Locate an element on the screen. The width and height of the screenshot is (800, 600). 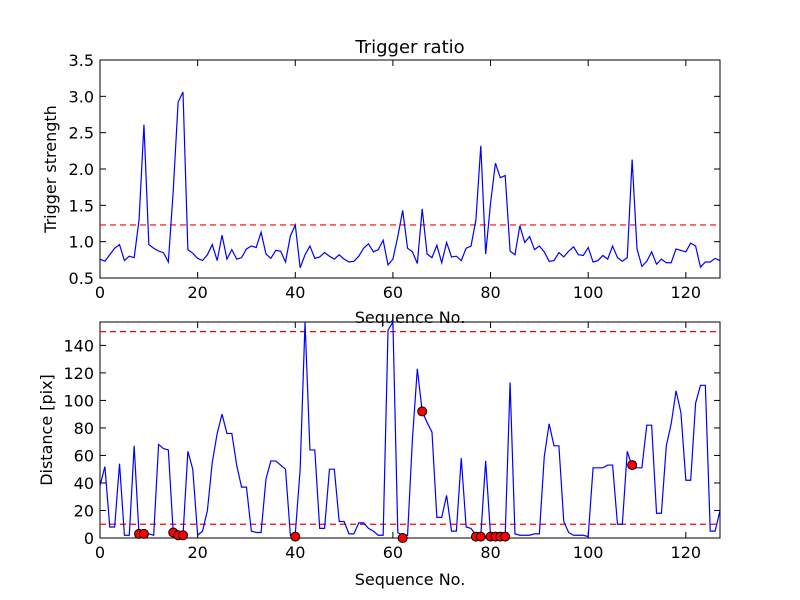
bottom-y-axis-label: Distance [pix] is located at coordinates (46, 430).